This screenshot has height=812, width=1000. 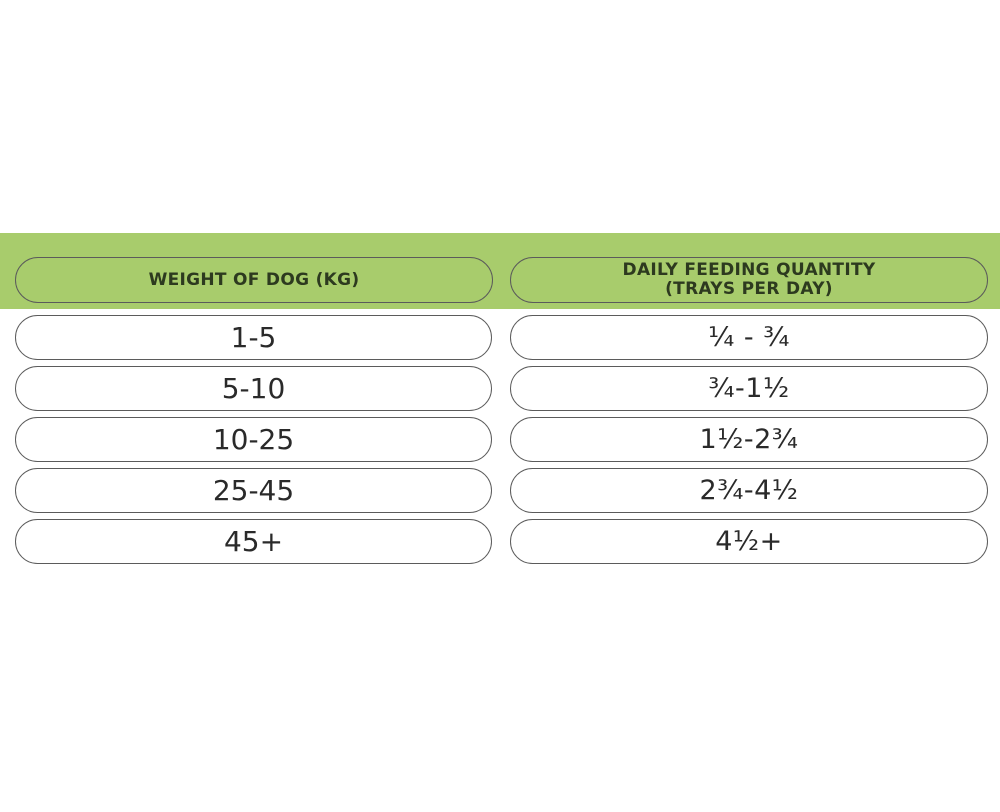 I want to click on weight-value: 1-5, so click(x=253, y=337).